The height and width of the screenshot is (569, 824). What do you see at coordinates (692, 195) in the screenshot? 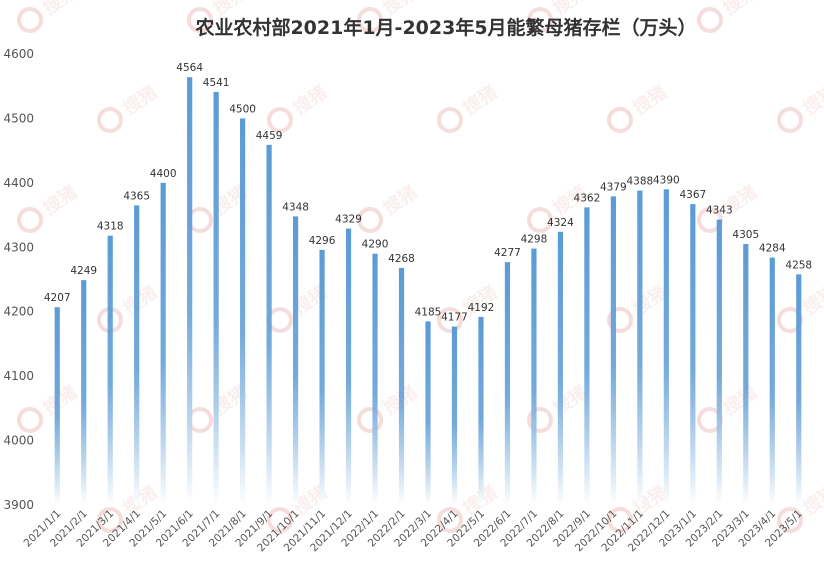
I see `data-label: 4367` at bounding box center [692, 195].